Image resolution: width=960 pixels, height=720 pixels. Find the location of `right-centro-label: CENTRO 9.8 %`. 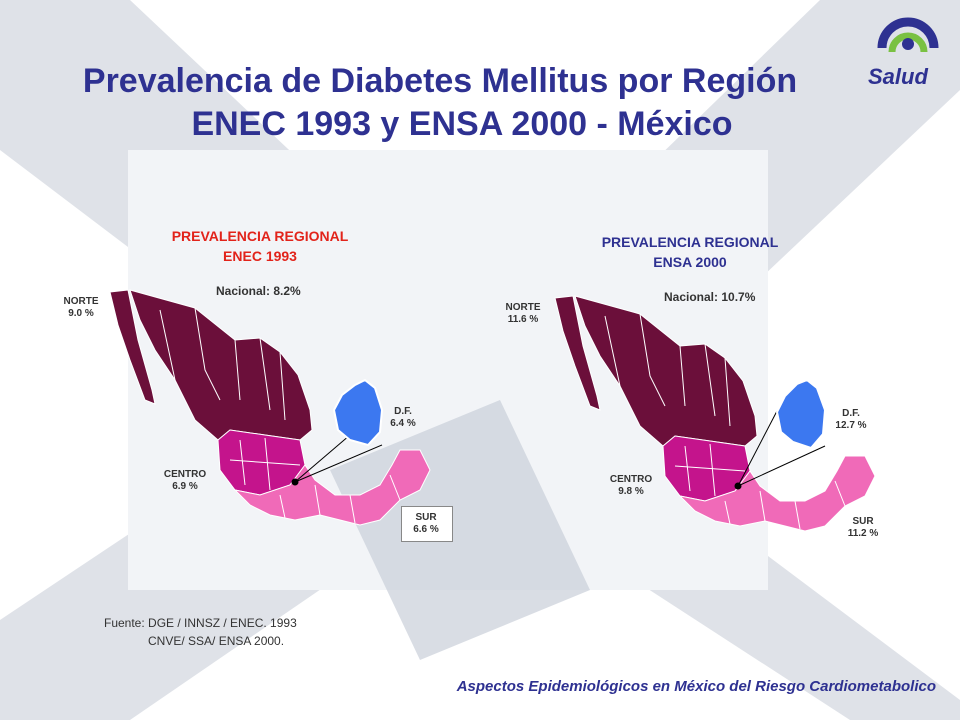

right-centro-label: CENTRO 9.8 % is located at coordinates (631, 485).